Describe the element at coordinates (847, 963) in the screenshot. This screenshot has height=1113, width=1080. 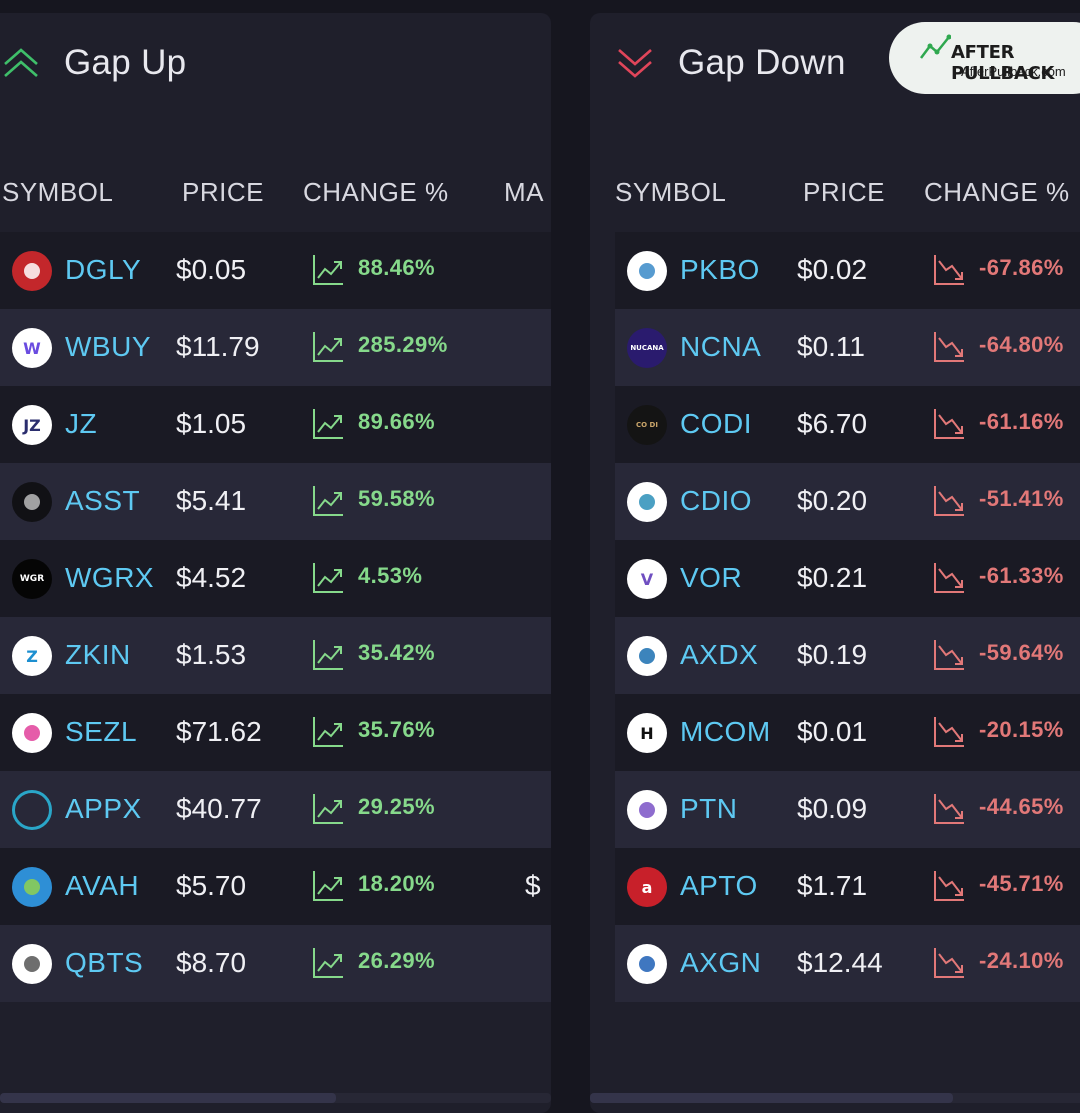
I see `table-row: AXGN $12.44 -24.10%` at that location.